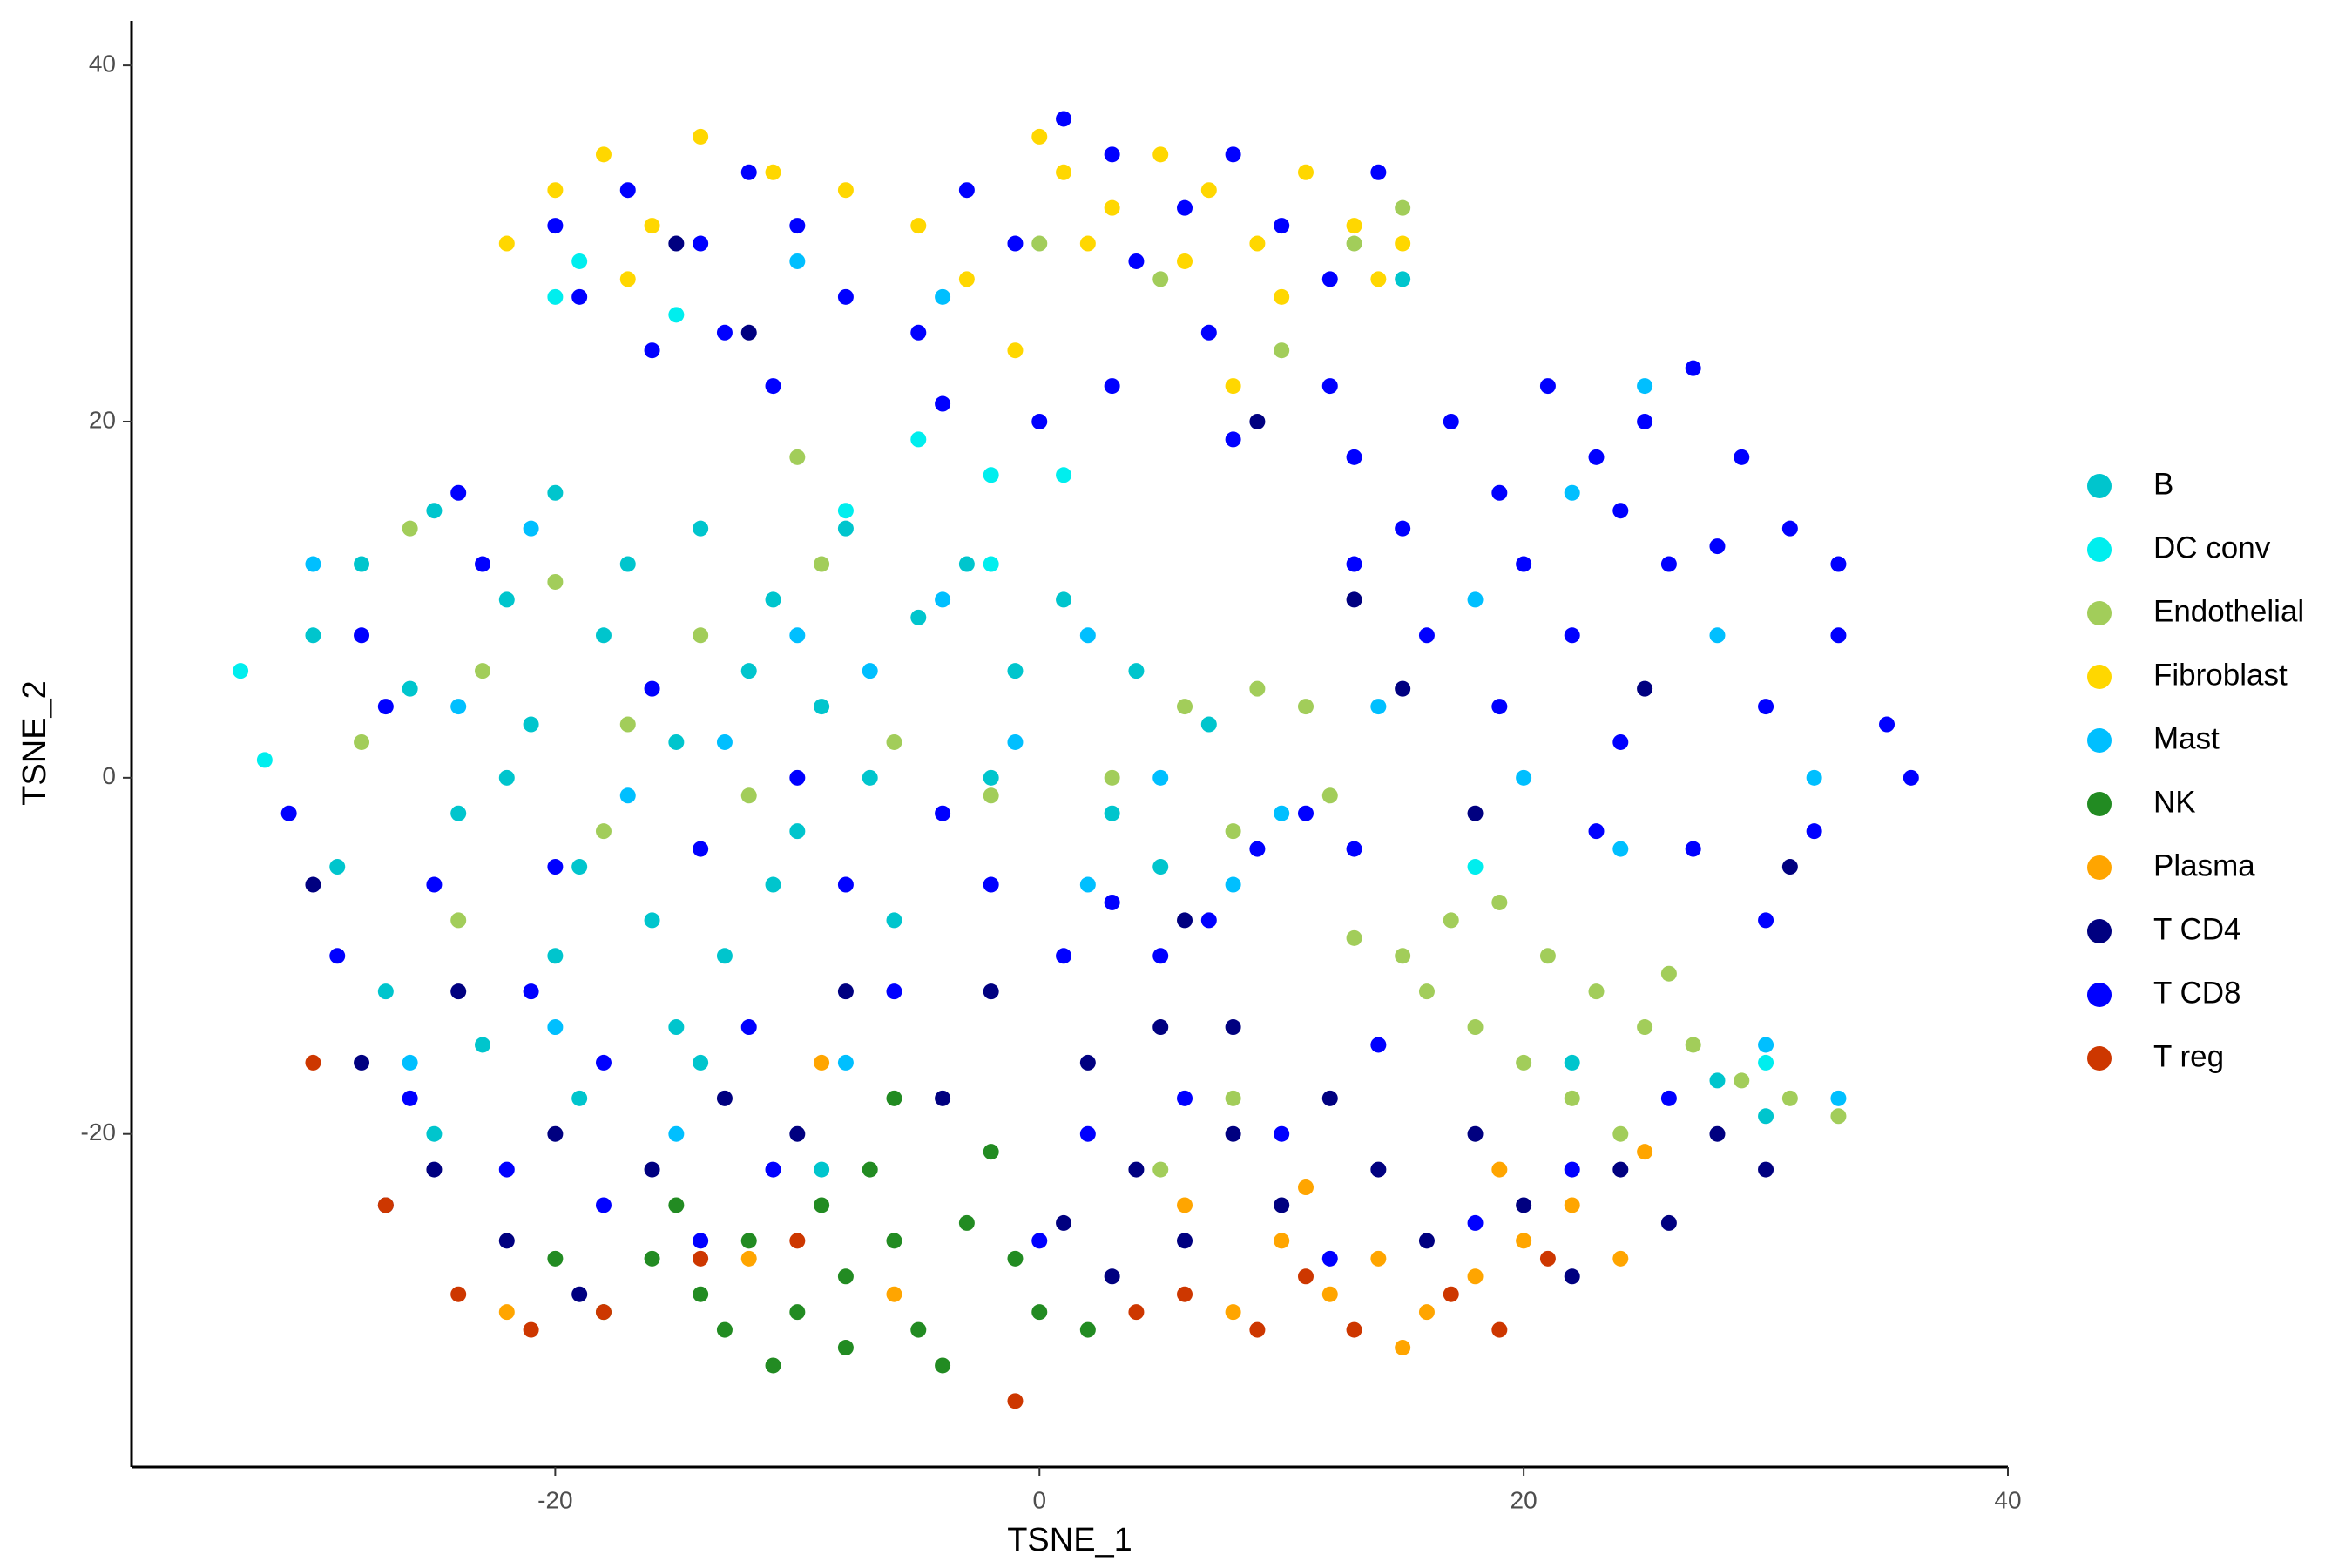  Describe the element at coordinates (35, 743) in the screenshot. I see `y-axis-title: TSNE_2` at that location.